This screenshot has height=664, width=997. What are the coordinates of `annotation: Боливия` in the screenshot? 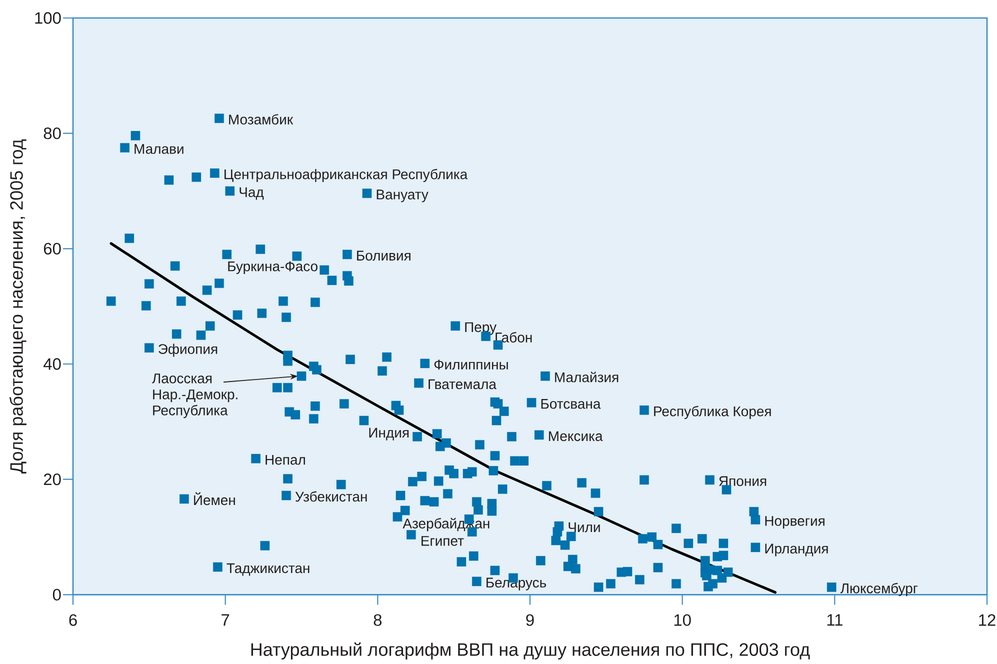 It's located at (383, 255).